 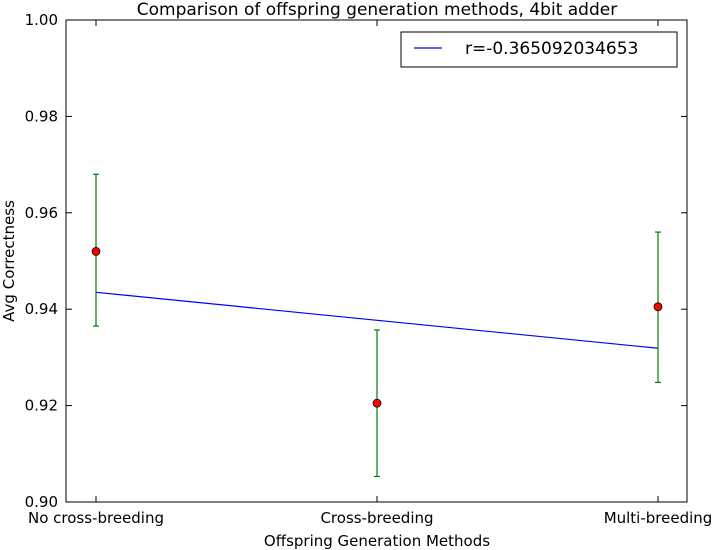 What do you see at coordinates (41, 213) in the screenshot?
I see `y-tick-label: 0.96` at bounding box center [41, 213].